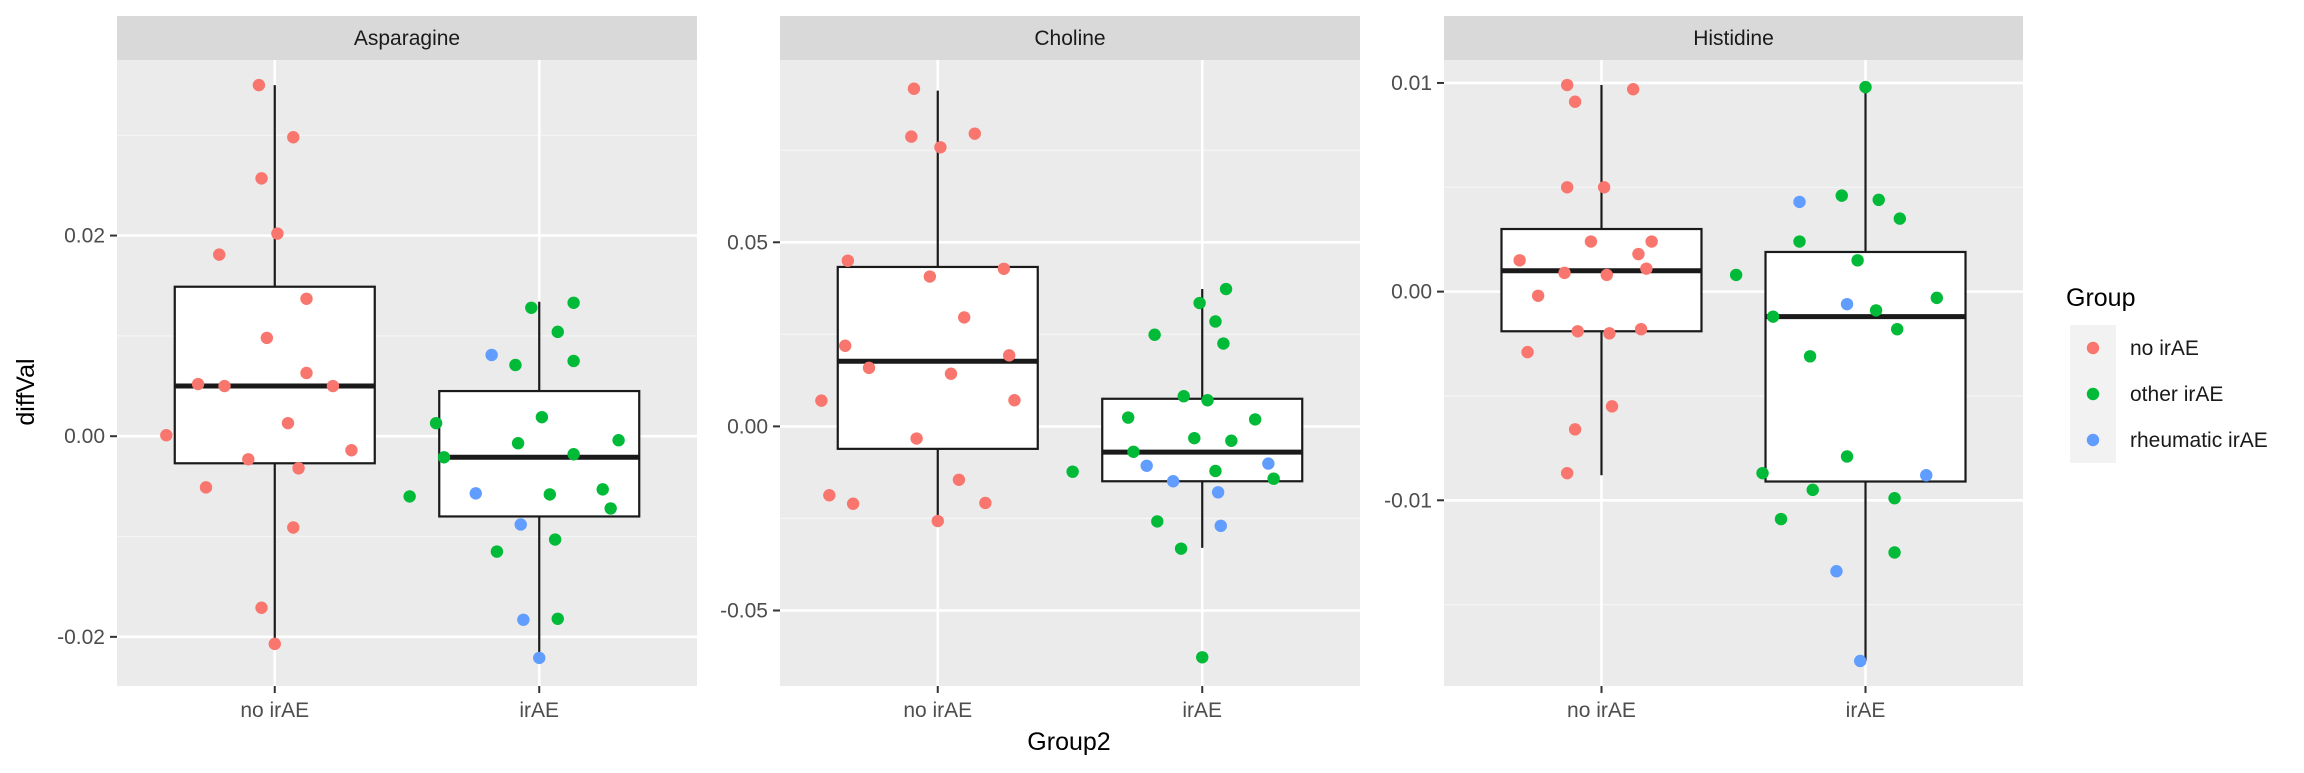 This screenshot has width=2304, height=773. I want to click on boxplot-irae, so click(1865, 374).